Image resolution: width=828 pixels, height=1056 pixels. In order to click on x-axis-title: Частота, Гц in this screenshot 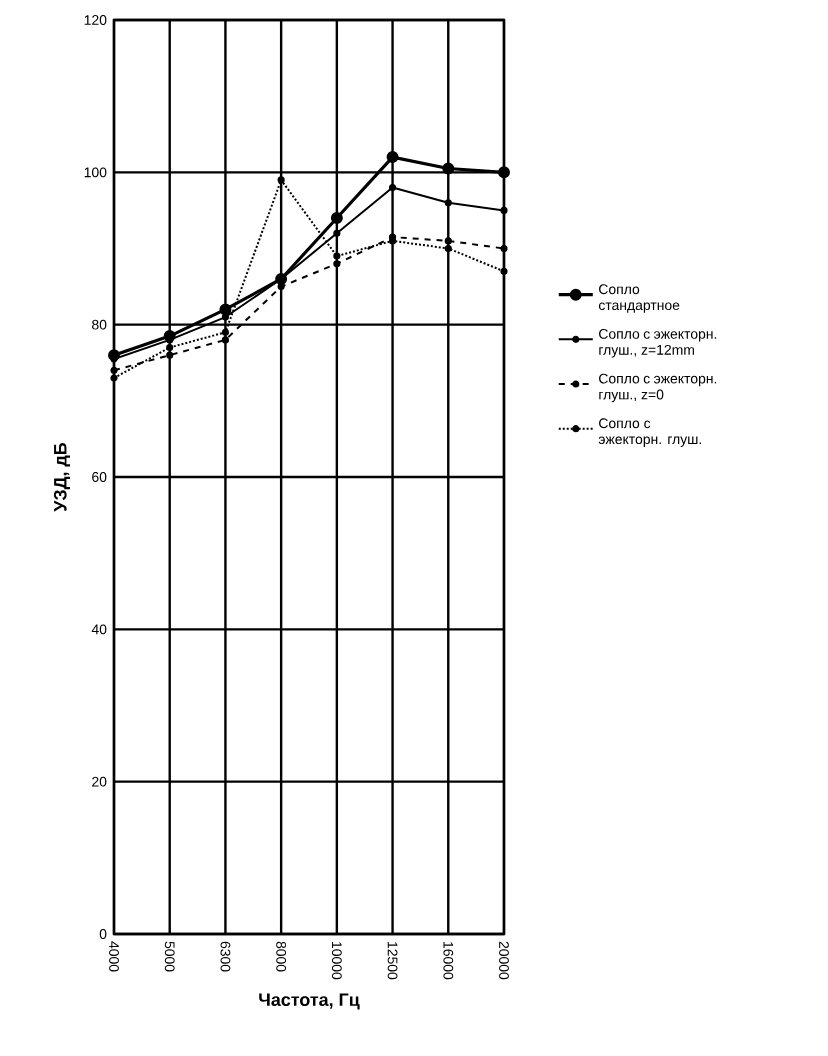, I will do `click(309, 1001)`.